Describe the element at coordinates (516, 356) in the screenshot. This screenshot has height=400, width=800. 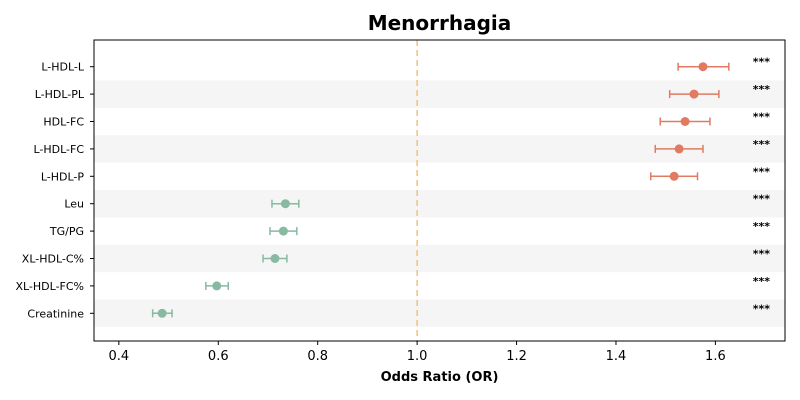
I see `x-tick-label: 1.2` at that location.